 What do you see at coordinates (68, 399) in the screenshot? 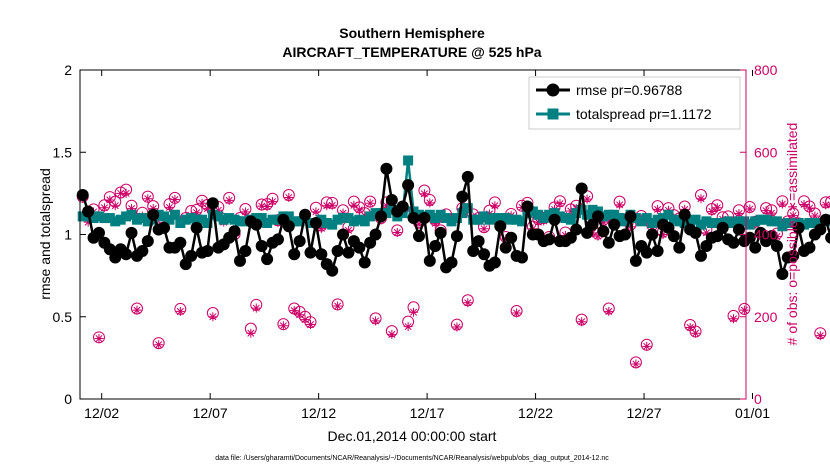
I see `y-left-tick-label: 0` at bounding box center [68, 399].